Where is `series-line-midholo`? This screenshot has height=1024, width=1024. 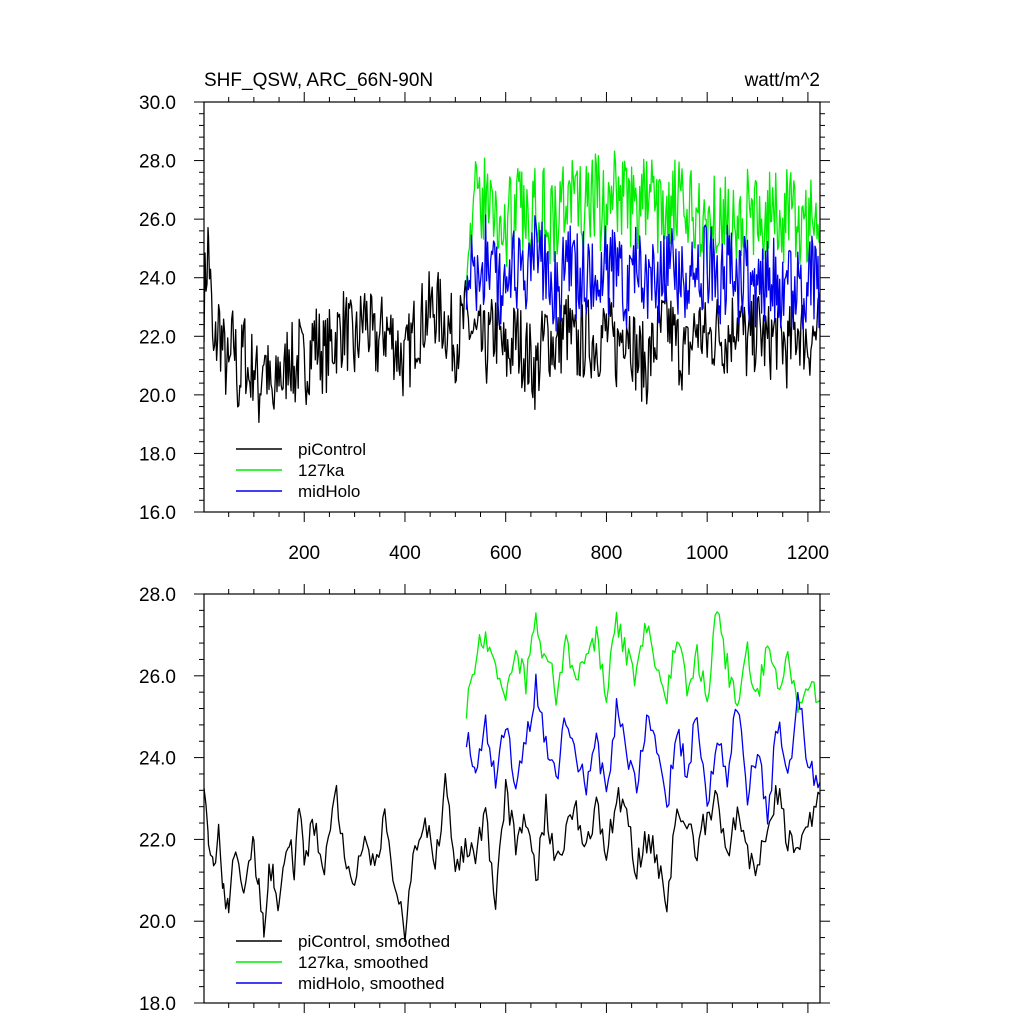 series-line-midholo is located at coordinates (642, 273).